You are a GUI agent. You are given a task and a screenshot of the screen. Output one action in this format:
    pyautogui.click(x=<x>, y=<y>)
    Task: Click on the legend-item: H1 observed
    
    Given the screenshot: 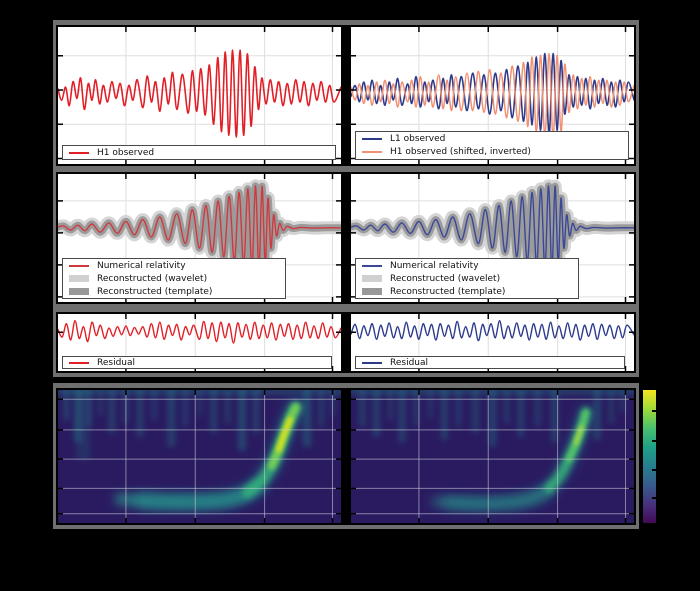 What is the action you would take?
    pyautogui.click(x=199, y=153)
    